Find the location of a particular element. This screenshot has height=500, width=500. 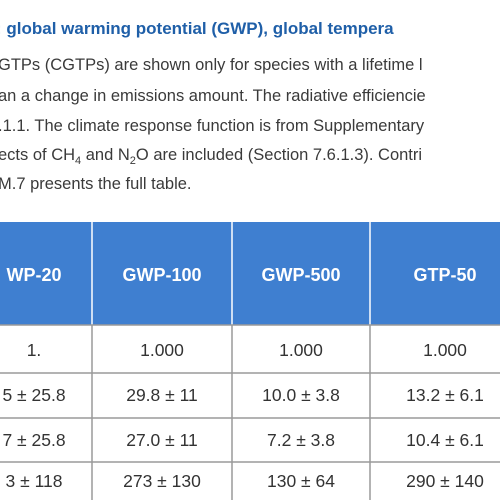

table-cell: 3 ± 118 is located at coordinates (34, 481).